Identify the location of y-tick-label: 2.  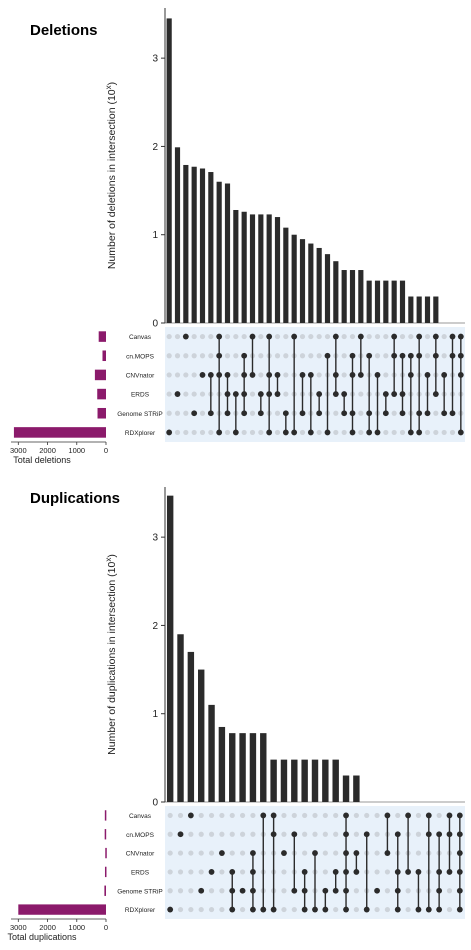
(155, 147).